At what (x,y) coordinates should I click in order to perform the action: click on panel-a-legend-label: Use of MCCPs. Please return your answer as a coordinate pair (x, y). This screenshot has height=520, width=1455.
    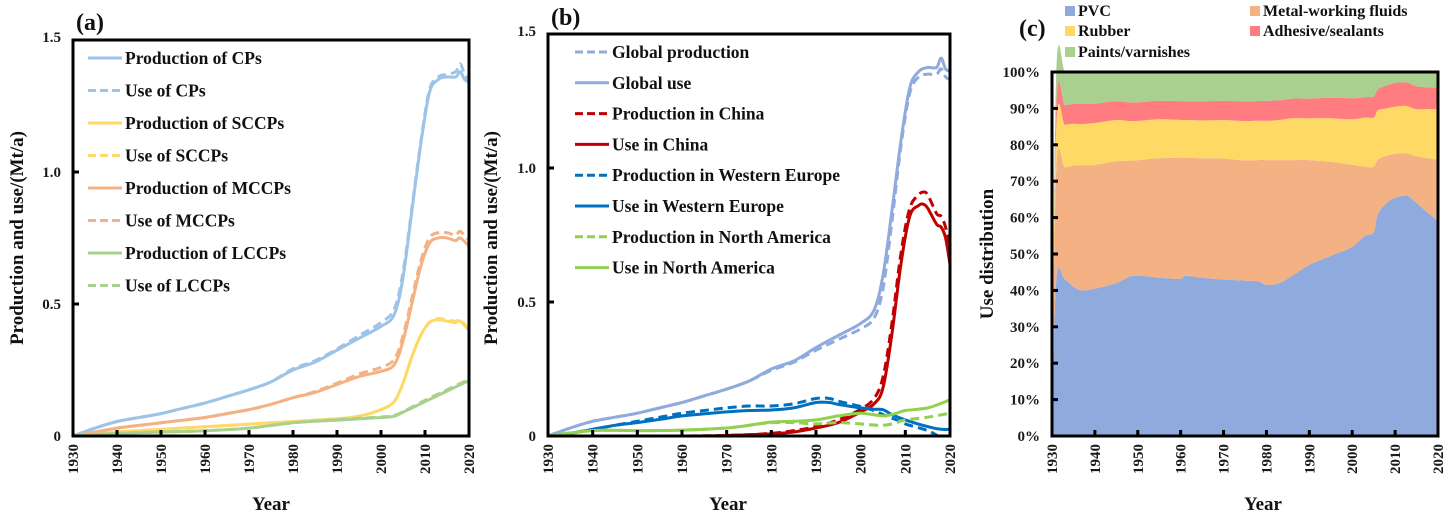
    Looking at the image, I should click on (180, 221).